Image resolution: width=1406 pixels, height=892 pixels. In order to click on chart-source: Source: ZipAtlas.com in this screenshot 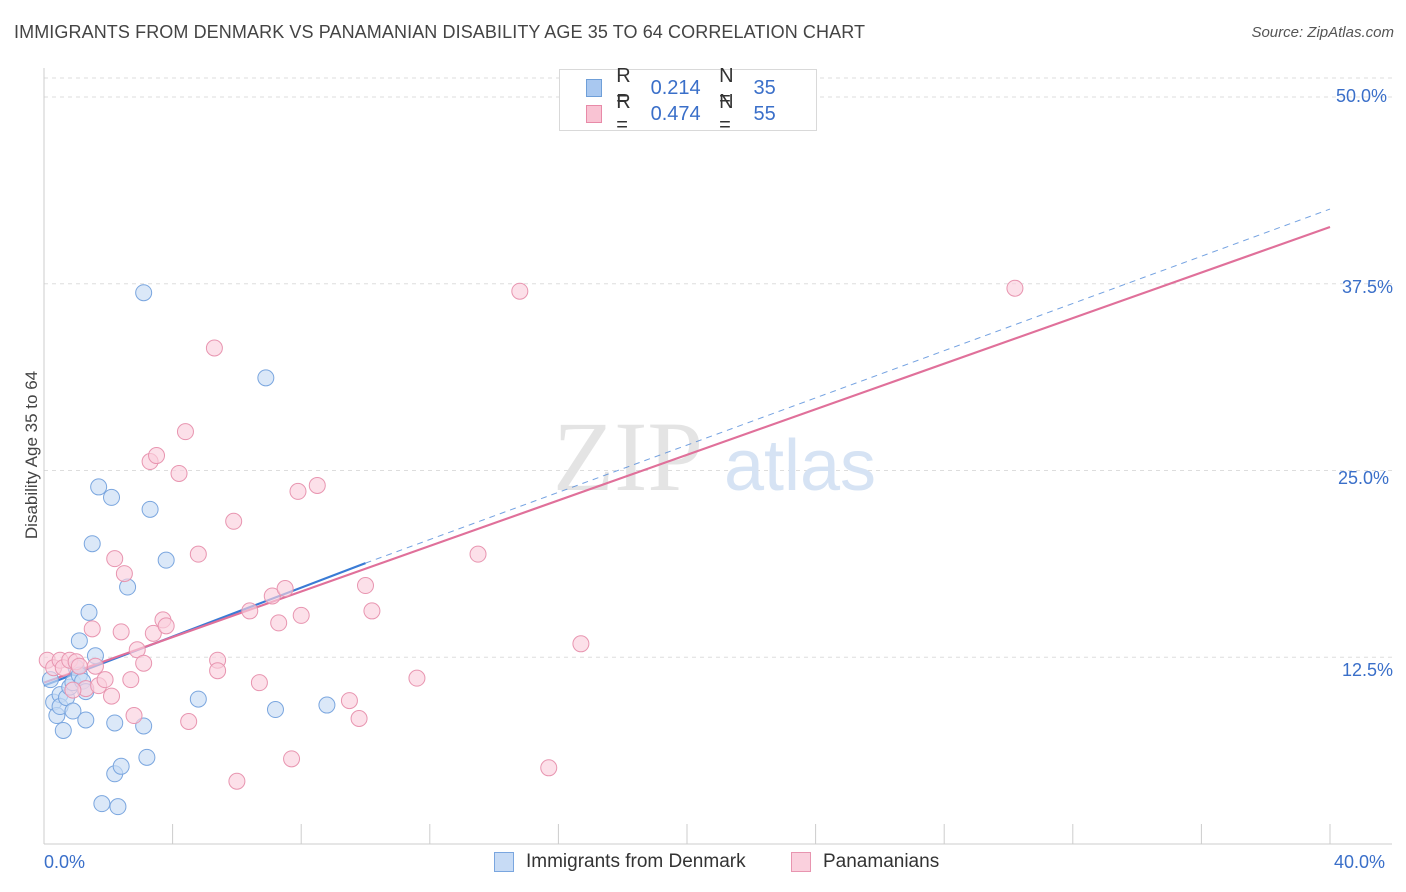, I will do `click(1322, 32)`.